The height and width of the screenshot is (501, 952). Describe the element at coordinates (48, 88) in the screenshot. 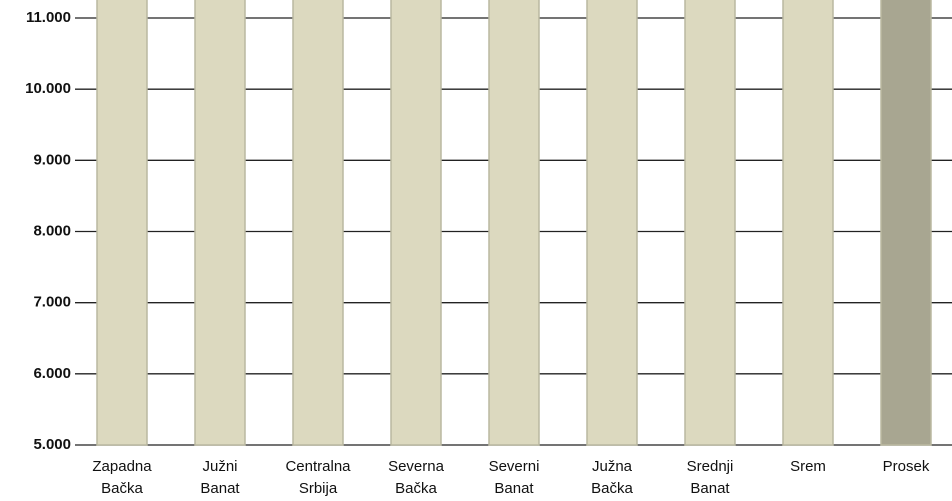

I see `y-tick-label: 10.000` at that location.